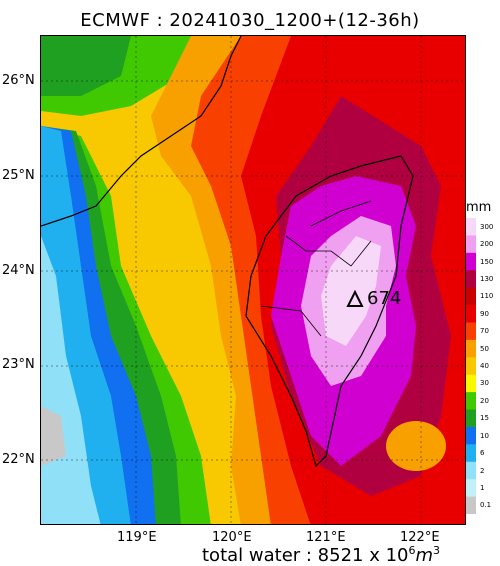  What do you see at coordinates (484, 400) in the screenshot?
I see `colorbar-level-label: 20` at bounding box center [484, 400].